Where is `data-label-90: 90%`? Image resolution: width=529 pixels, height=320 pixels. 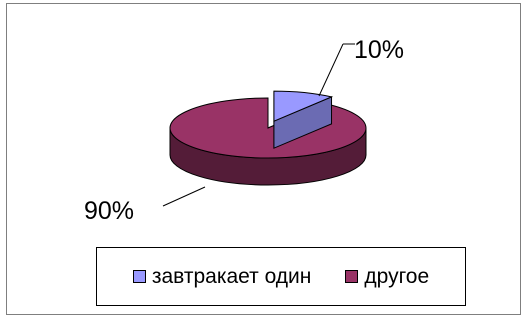 data-label-90: 90% is located at coordinates (109, 211).